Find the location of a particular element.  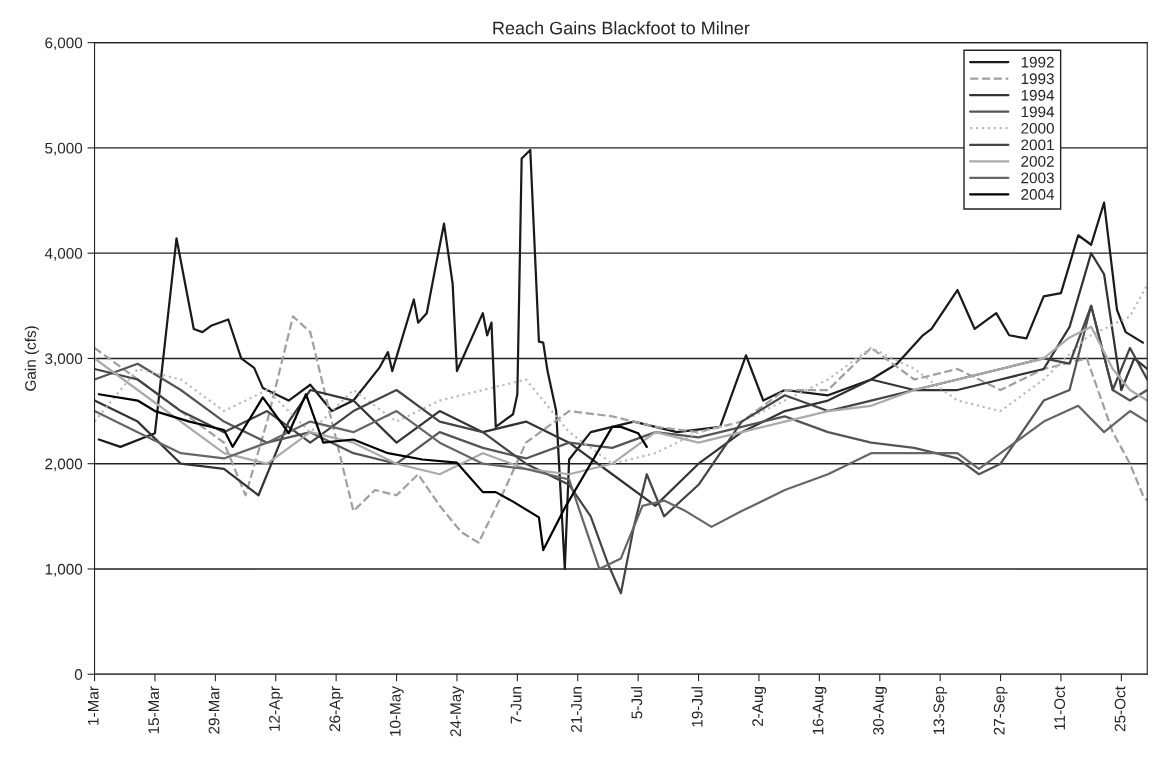

x-tick-label: 12-Apr is located at coordinates (276, 708).